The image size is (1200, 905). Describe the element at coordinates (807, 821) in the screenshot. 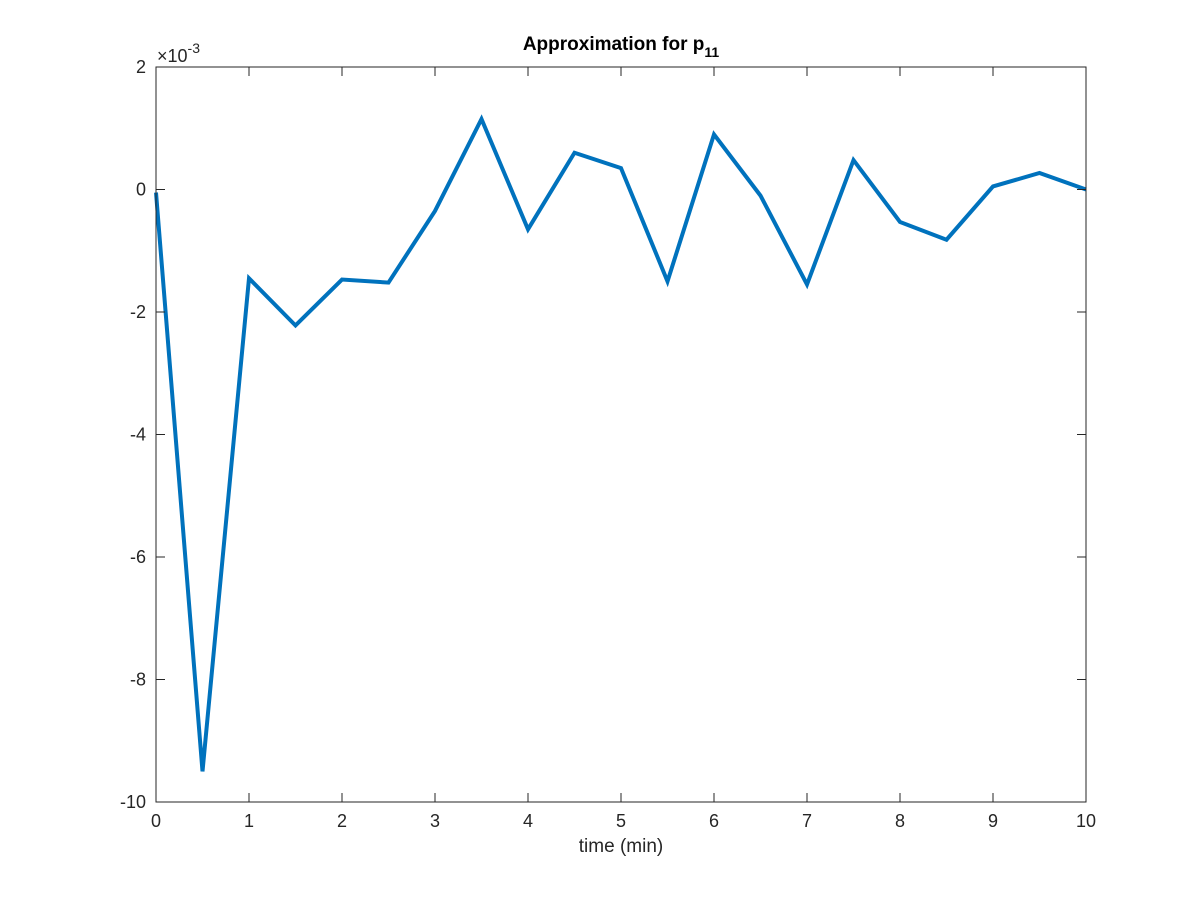

I see `x-tick-label: 7` at that location.